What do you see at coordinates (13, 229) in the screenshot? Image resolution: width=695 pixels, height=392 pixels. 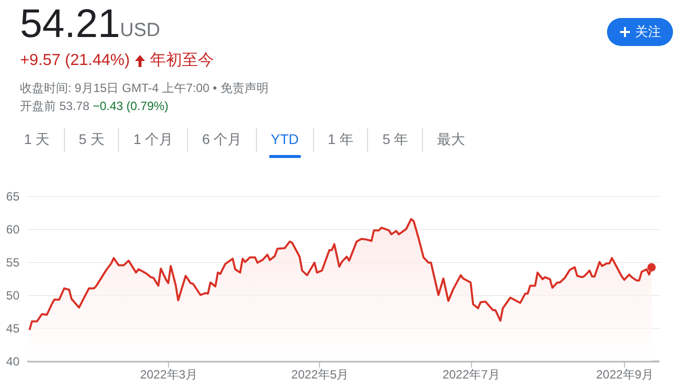 I see `y-tick-label: 60` at bounding box center [13, 229].